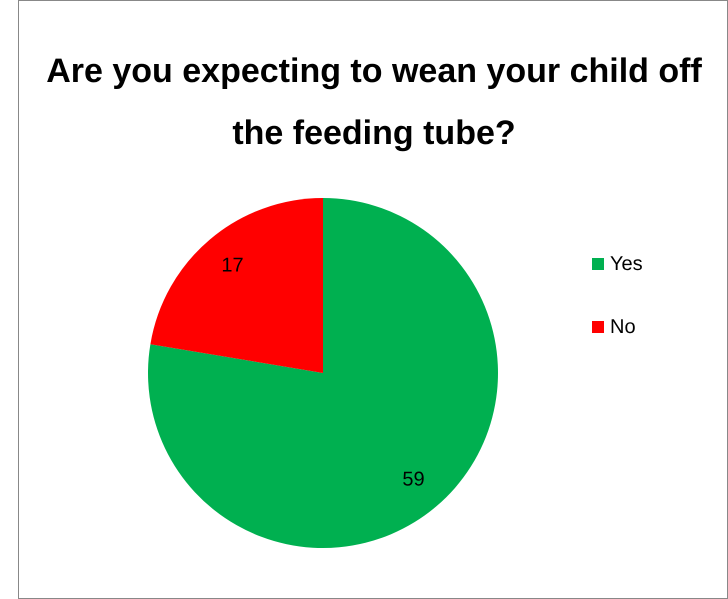 The height and width of the screenshot is (599, 728). What do you see at coordinates (413, 479) in the screenshot?
I see `data-label: 59` at bounding box center [413, 479].